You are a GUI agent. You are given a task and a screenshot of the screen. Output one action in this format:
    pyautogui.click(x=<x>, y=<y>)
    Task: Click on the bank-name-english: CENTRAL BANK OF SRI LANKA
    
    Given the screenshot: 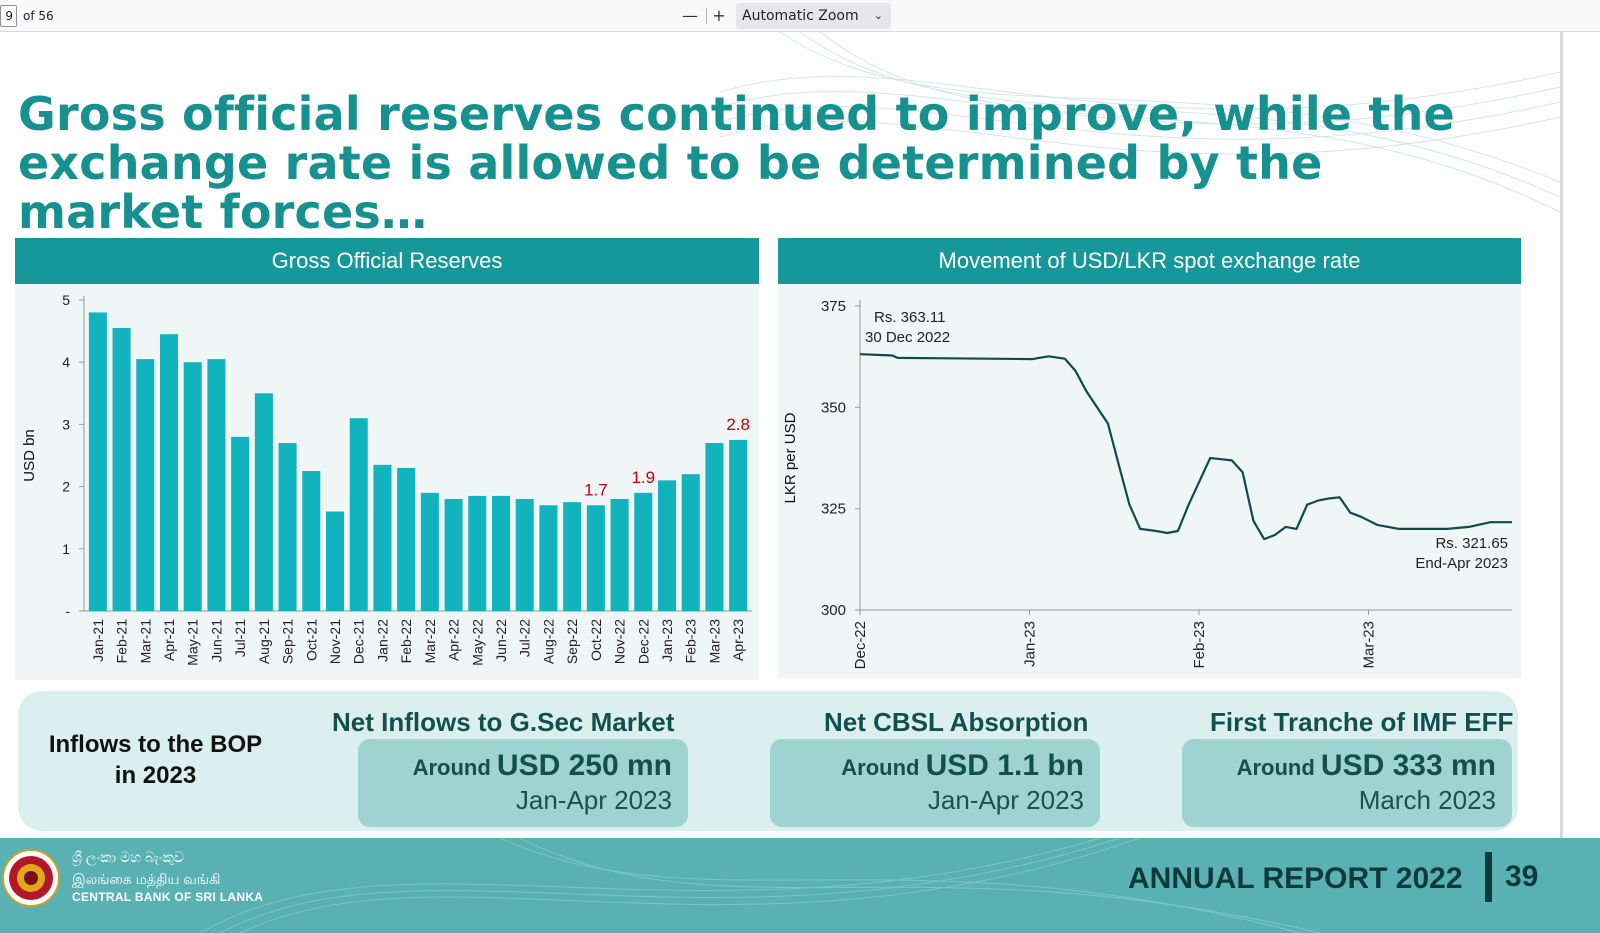 What is the action you would take?
    pyautogui.click(x=168, y=897)
    